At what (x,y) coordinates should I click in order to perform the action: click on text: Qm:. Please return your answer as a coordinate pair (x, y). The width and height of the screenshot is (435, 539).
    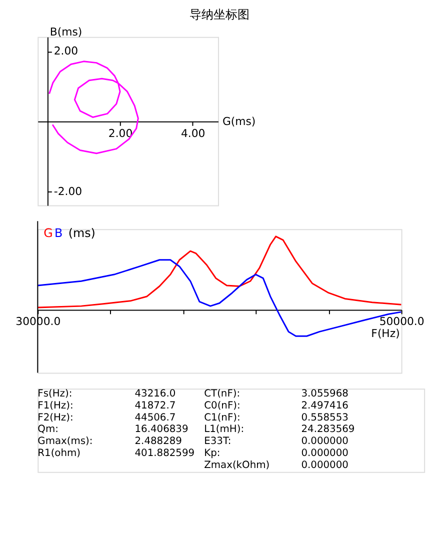
    Looking at the image, I should click on (48, 430).